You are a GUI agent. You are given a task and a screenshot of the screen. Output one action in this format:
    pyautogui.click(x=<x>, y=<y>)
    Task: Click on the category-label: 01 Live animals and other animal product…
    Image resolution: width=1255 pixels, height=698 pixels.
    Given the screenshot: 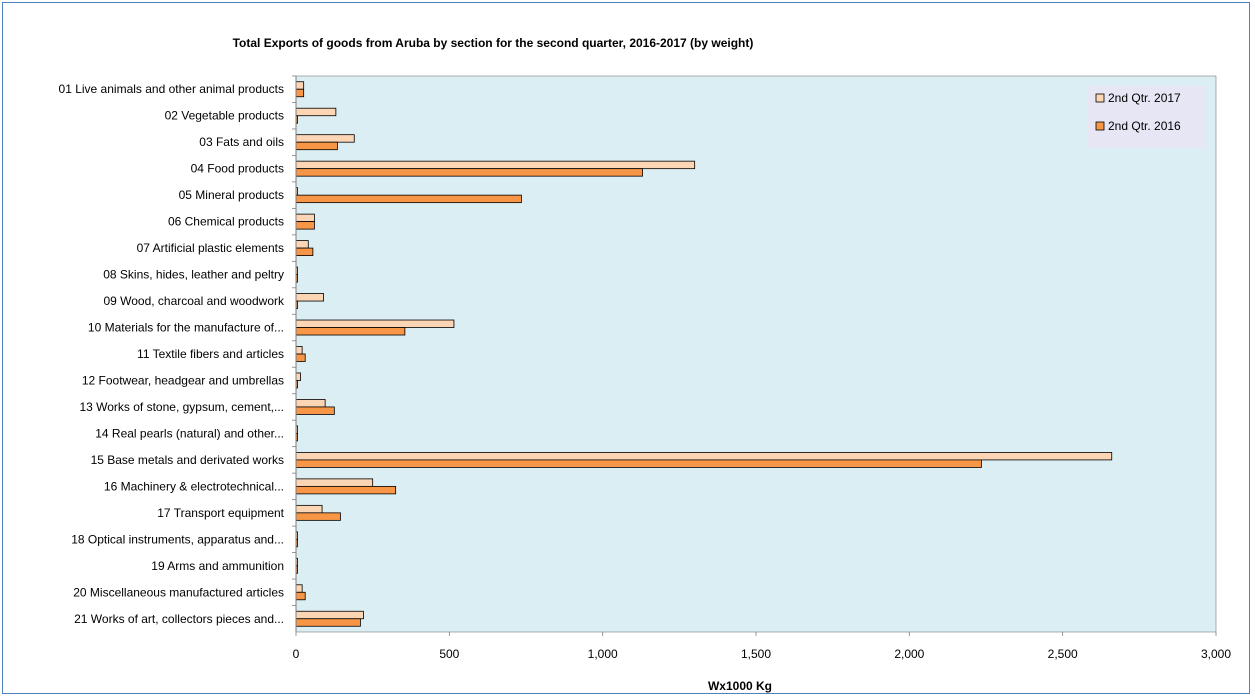 What is the action you would take?
    pyautogui.click(x=171, y=89)
    